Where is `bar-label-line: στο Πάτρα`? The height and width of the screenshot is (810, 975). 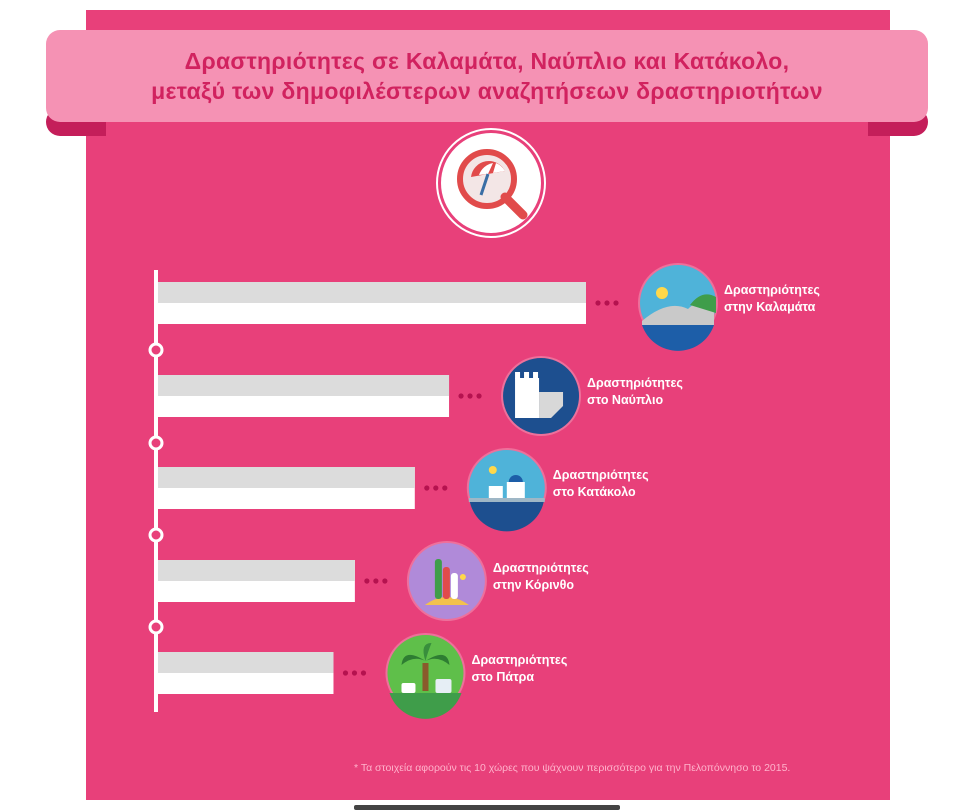
bar-label-line: στο Πάτρα is located at coordinates (503, 677).